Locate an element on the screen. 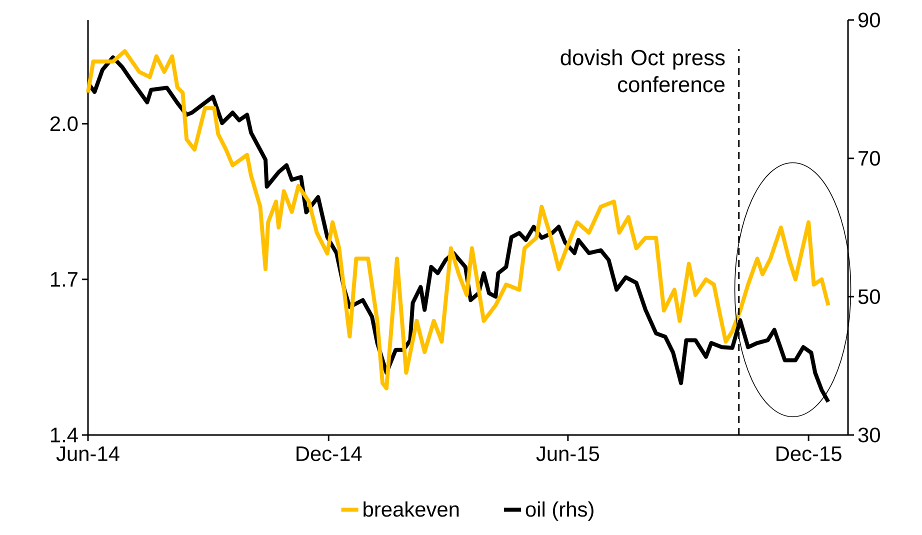 Image resolution: width=922 pixels, height=535 pixels. x-tick-label: Dec-15 is located at coordinates (809, 454).